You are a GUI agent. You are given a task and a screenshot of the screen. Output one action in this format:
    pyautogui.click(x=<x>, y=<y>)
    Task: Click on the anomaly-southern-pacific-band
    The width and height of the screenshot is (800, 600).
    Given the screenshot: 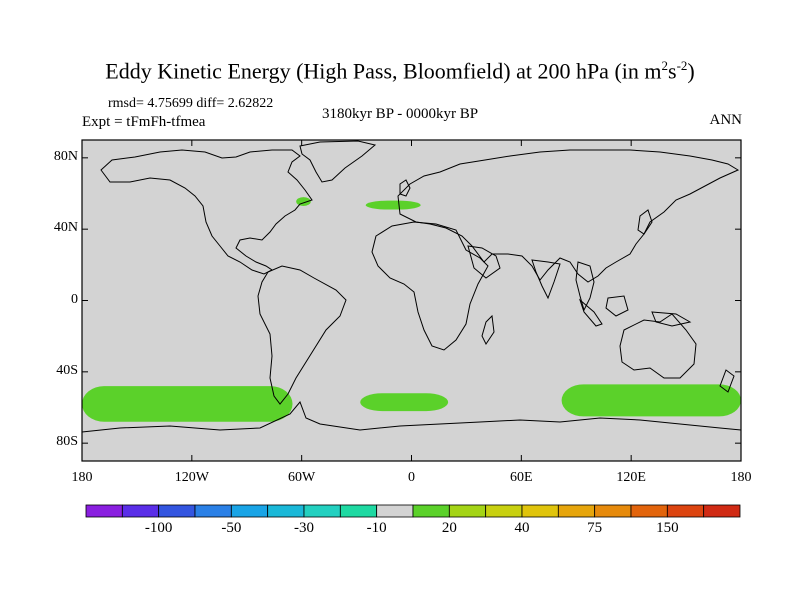 What is the action you would take?
    pyautogui.click(x=187, y=404)
    